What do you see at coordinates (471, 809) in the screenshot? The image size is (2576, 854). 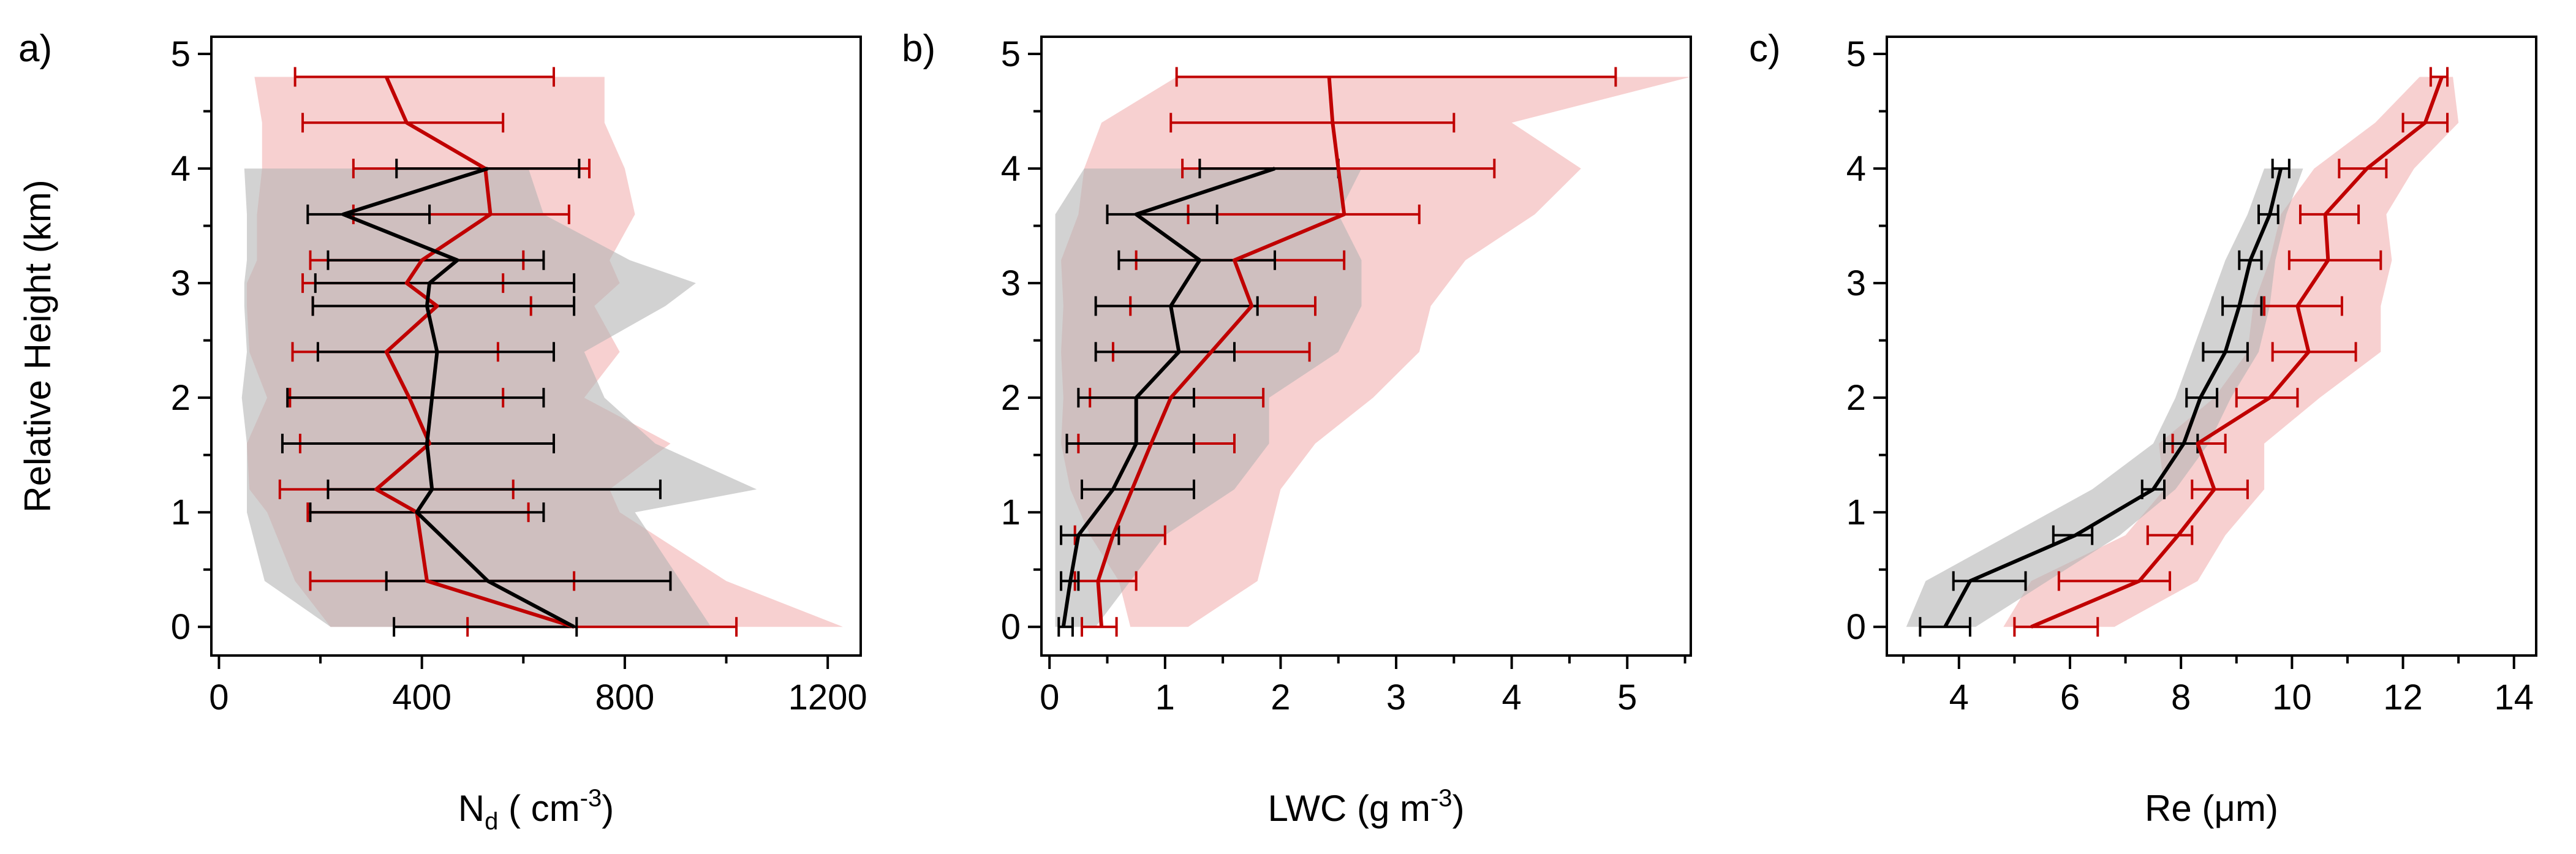 I see `x-axis-label-main: N` at bounding box center [471, 809].